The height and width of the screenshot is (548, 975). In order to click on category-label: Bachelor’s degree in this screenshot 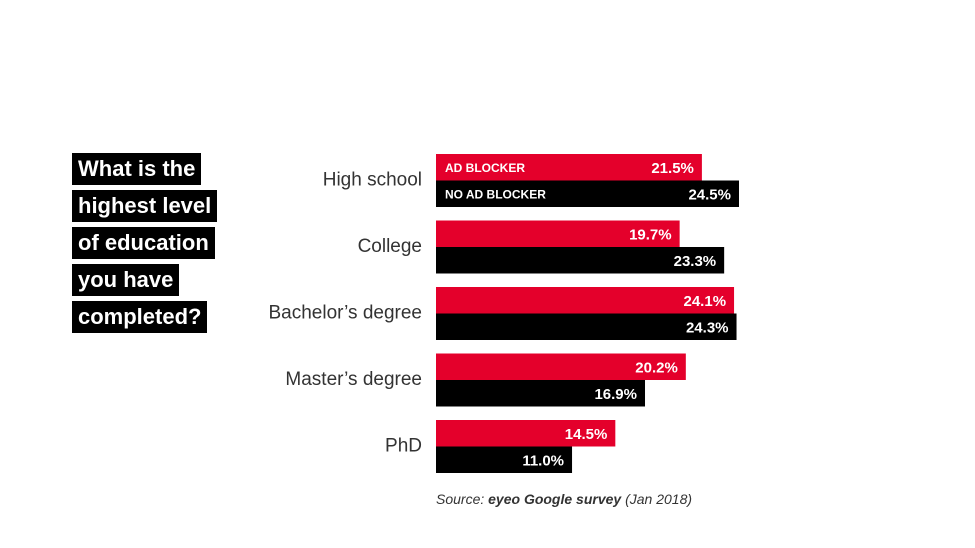, I will do `click(345, 313)`.